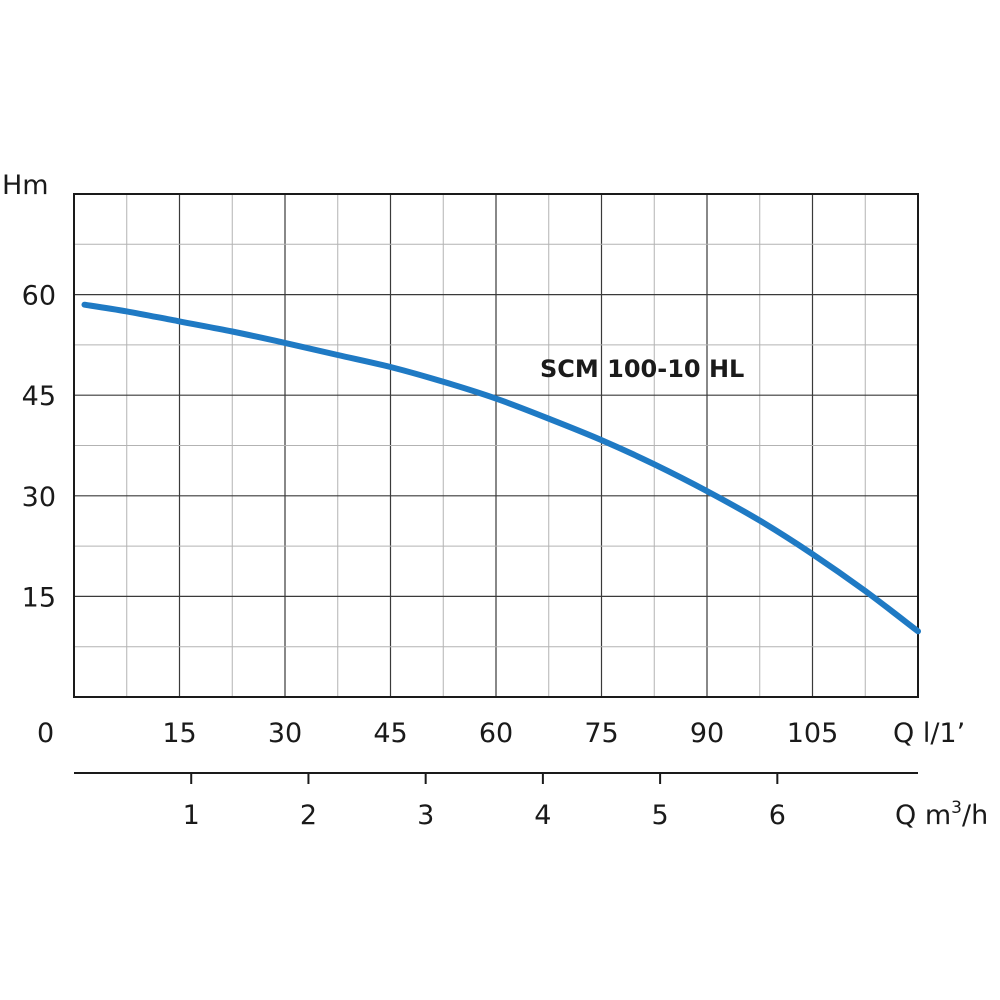 This screenshot has height=1000, width=1000. Describe the element at coordinates (975, 815) in the screenshot. I see `x2-axis-label-suffix: /h` at that location.